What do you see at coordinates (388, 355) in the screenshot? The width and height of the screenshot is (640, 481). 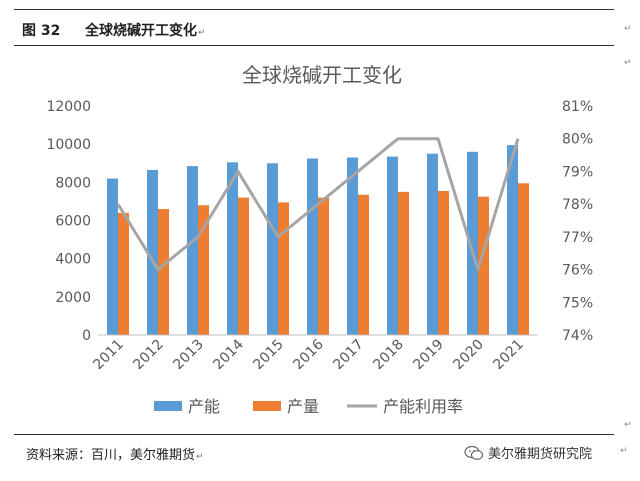 I see `x-tick-label: 2018` at bounding box center [388, 355].